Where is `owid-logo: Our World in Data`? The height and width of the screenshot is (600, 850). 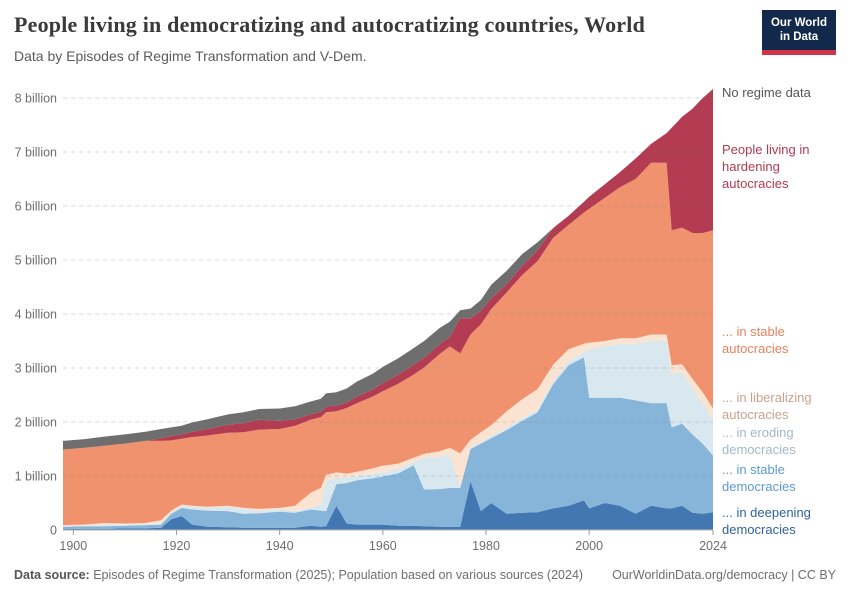
owid-logo: Our World in Data is located at coordinates (798, 32).